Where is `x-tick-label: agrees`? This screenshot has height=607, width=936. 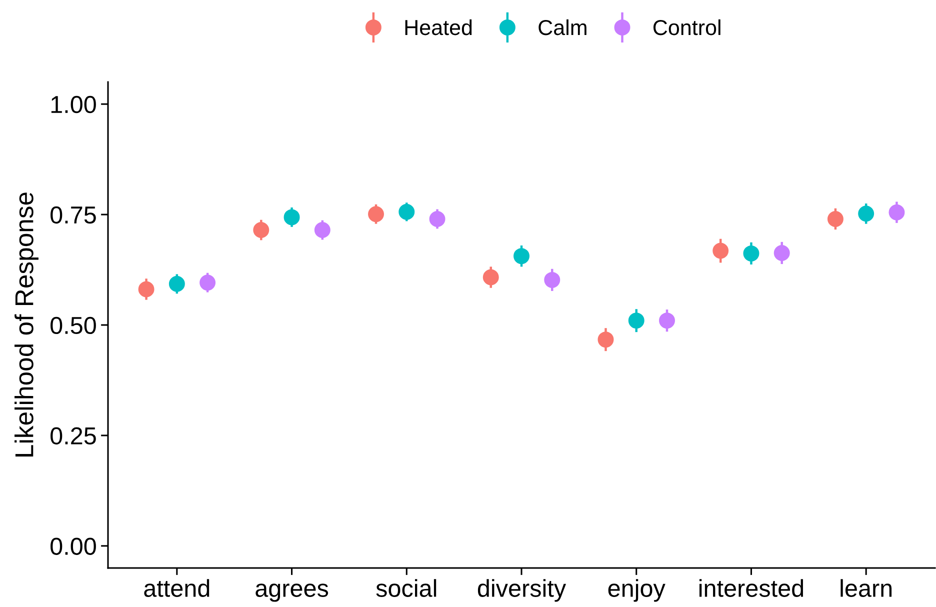
x-tick-label: agrees is located at coordinates (292, 593).